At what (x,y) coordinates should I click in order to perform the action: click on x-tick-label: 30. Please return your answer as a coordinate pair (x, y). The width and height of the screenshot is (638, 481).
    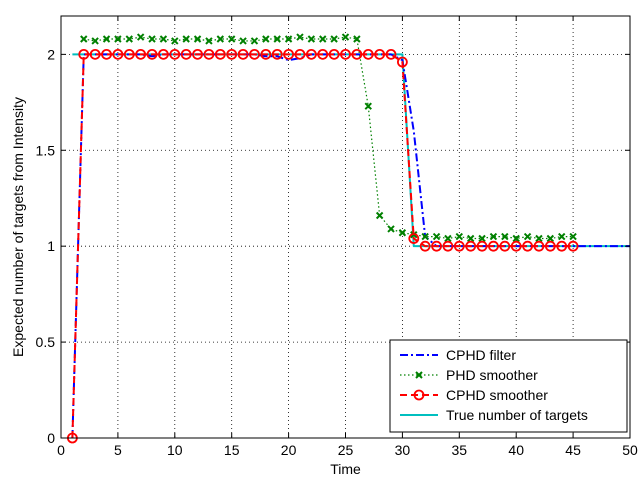
    Looking at the image, I should click on (403, 450).